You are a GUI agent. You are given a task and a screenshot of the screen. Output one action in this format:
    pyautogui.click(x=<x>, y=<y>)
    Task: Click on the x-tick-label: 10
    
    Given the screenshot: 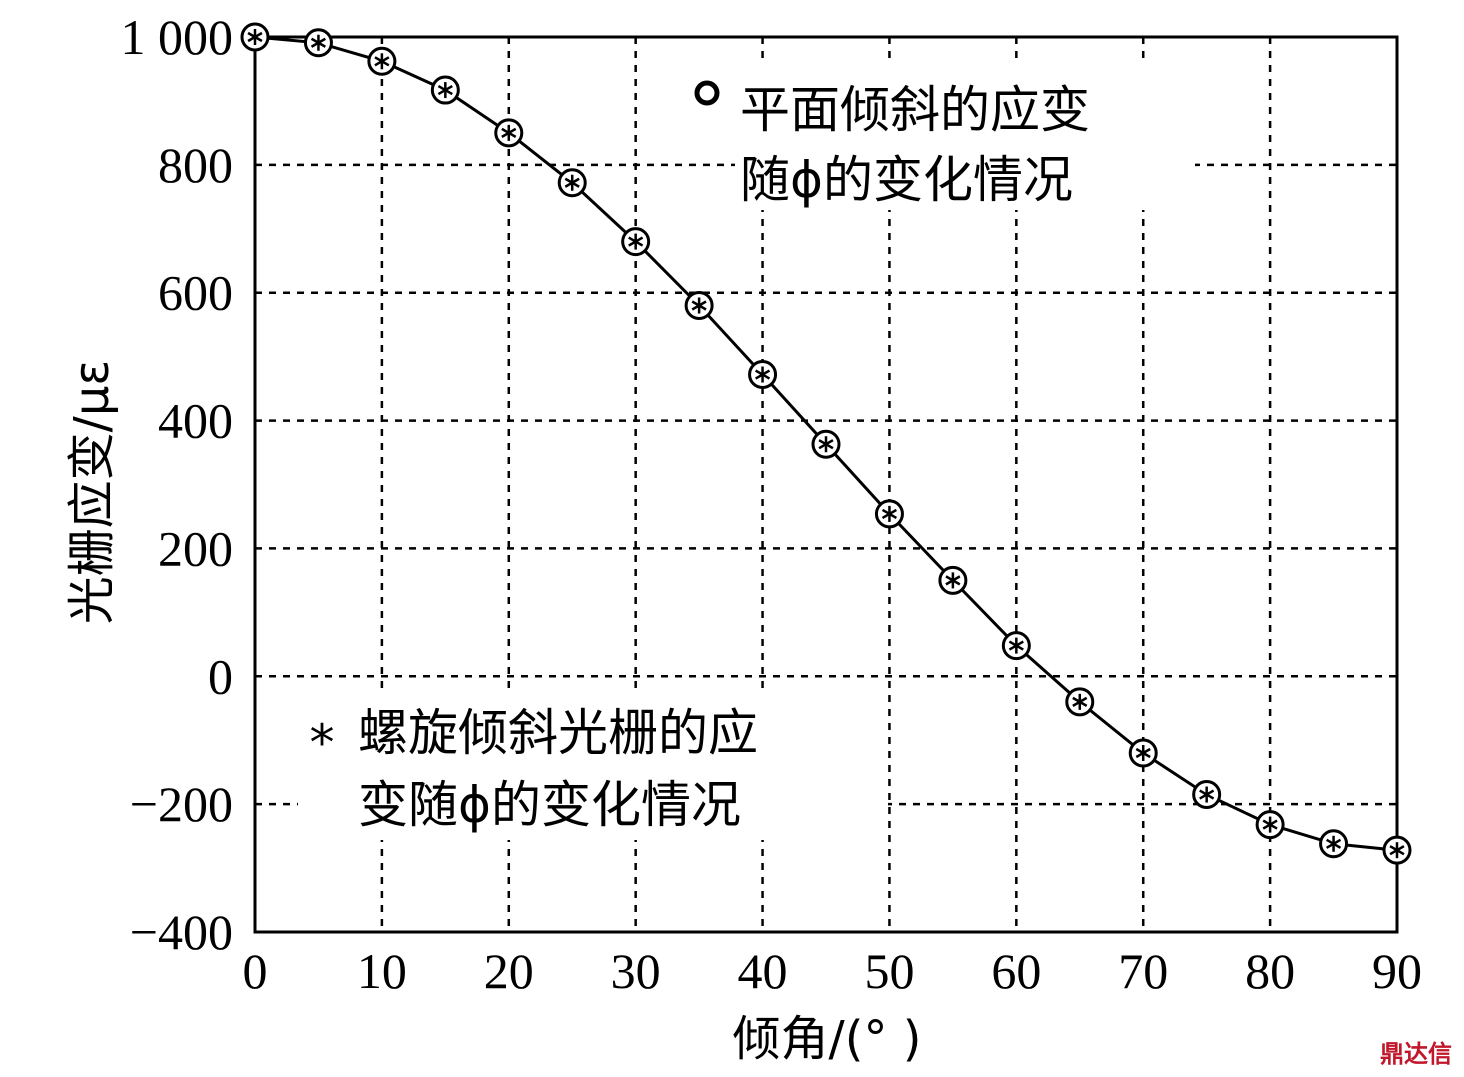 What is the action you would take?
    pyautogui.click(x=382, y=971)
    